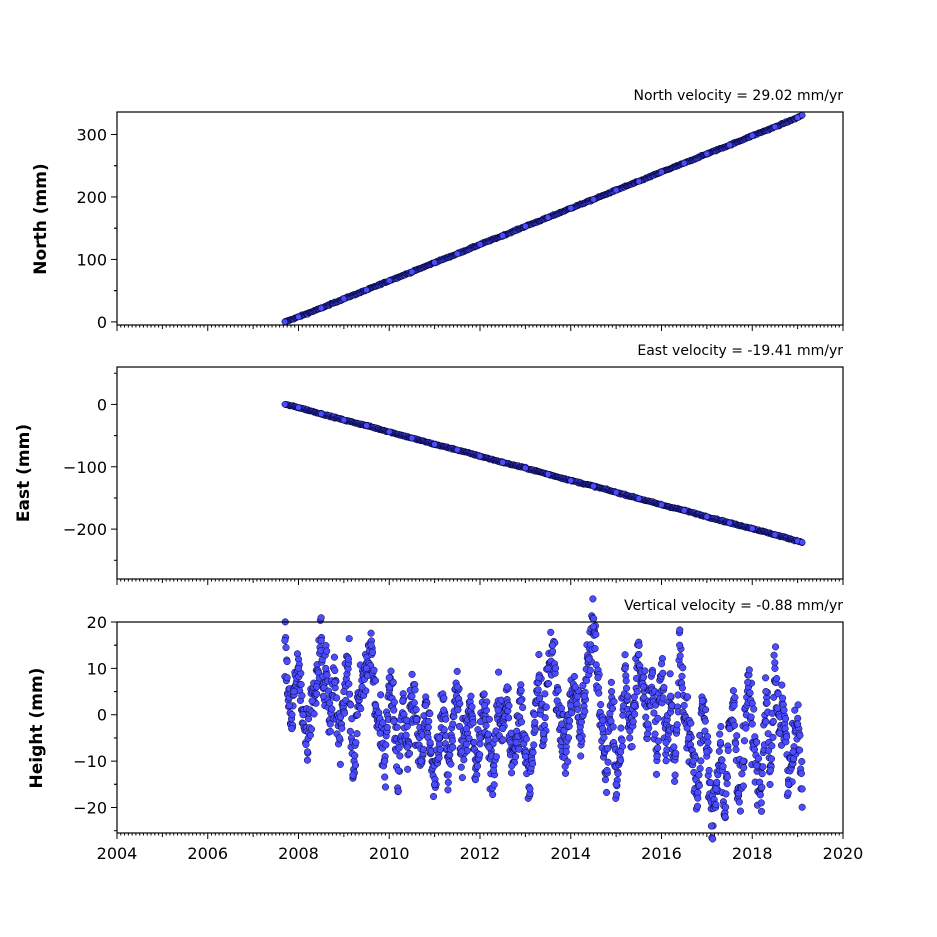  I want to click on east-panel-title: East velocity = -19.41 mm/yr, so click(740, 351).